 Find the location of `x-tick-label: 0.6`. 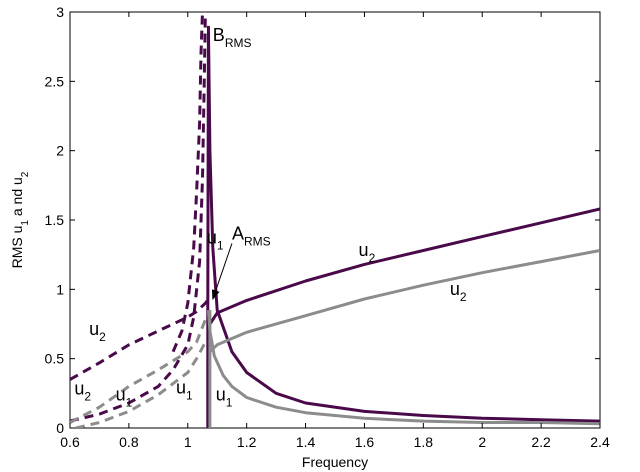

x-tick-label: 0.6 is located at coordinates (70, 442).